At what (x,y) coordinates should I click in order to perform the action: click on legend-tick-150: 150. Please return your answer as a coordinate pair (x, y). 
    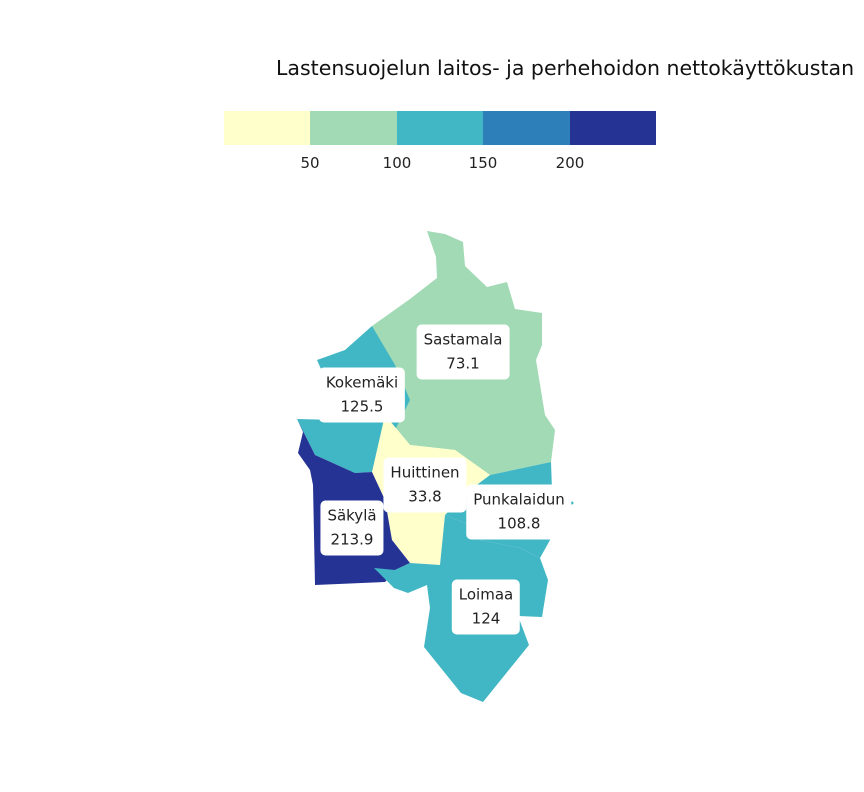
    Looking at the image, I should click on (483, 163).